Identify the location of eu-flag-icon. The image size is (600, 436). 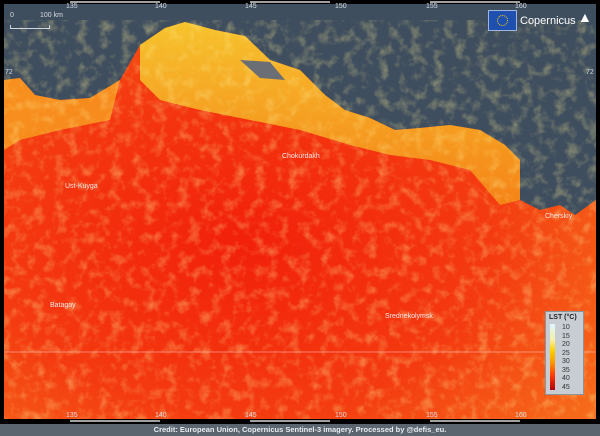
(502, 20).